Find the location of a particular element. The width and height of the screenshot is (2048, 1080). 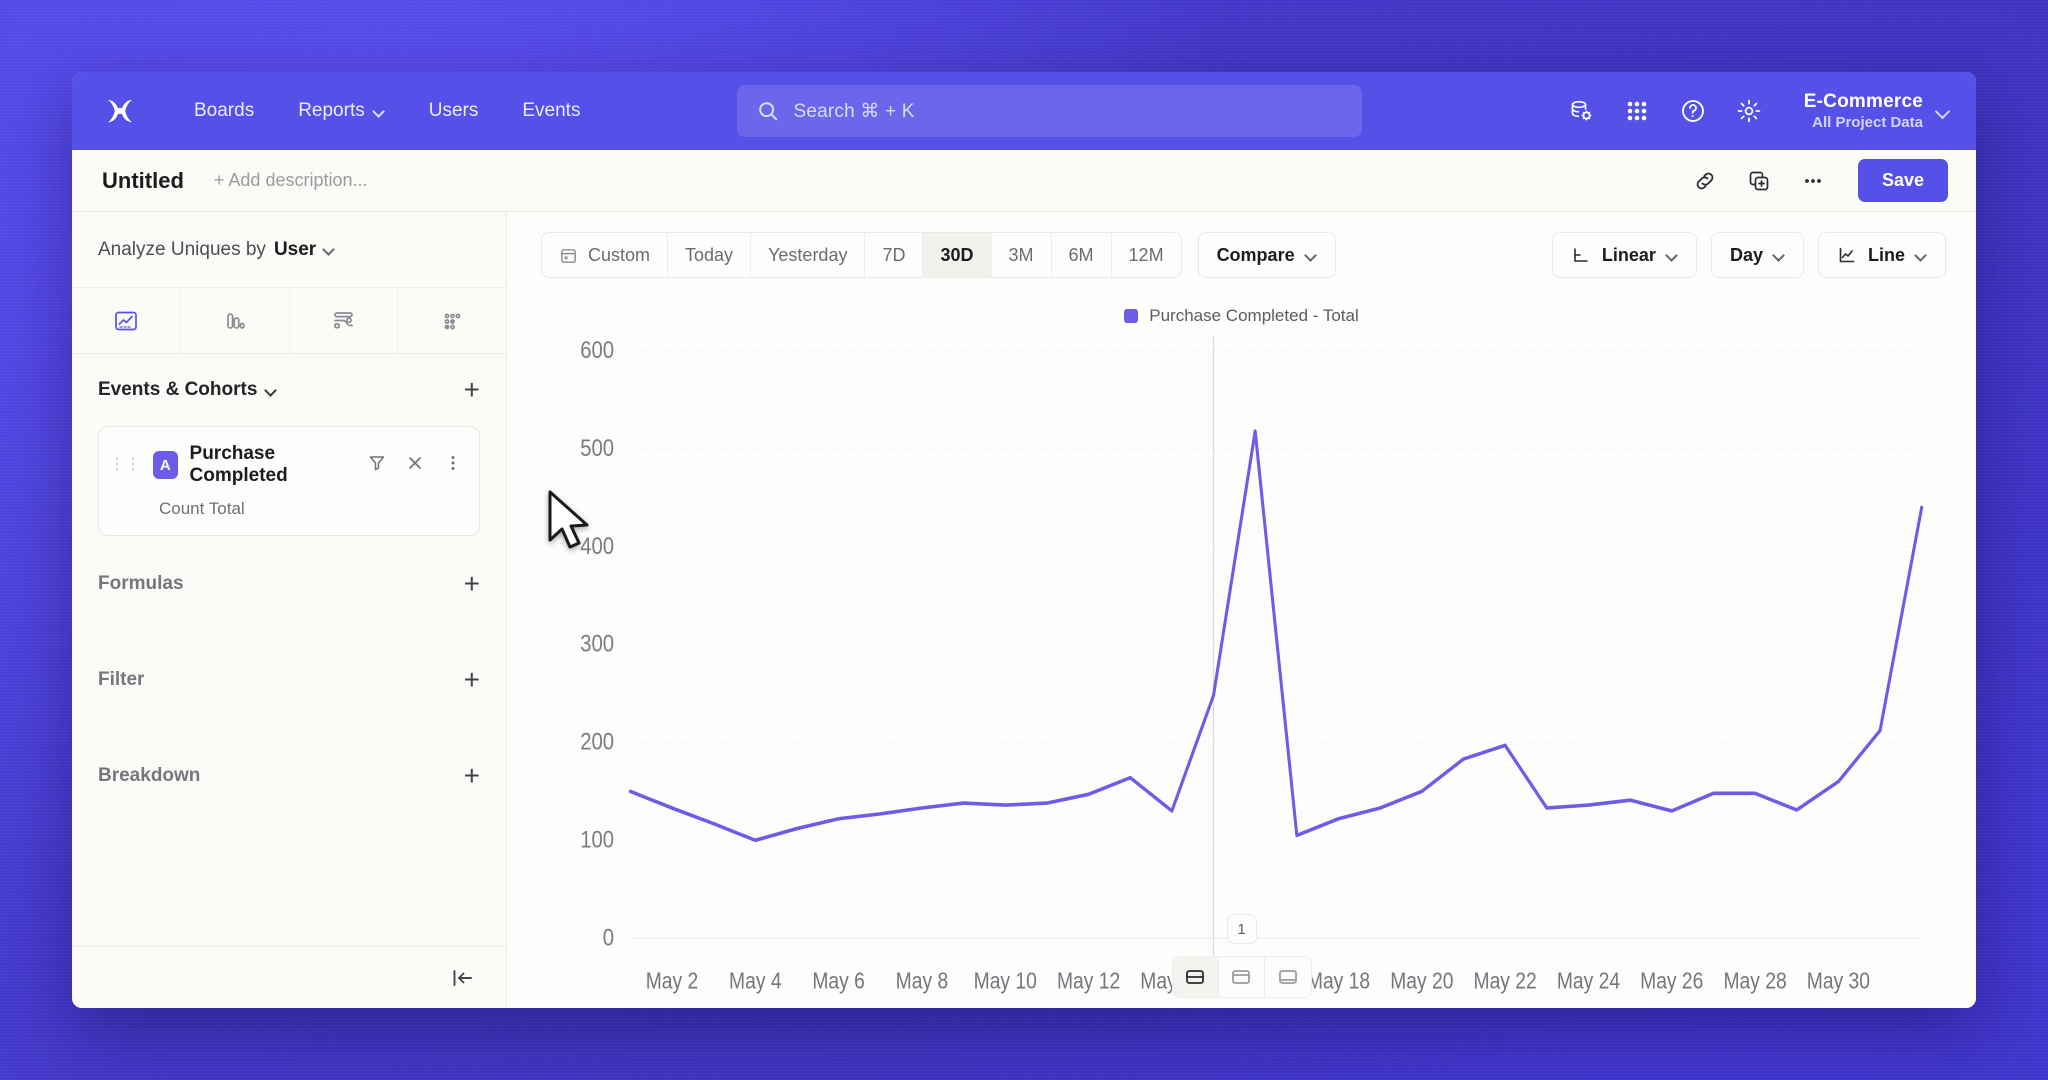

scale-selector: Linear is located at coordinates (1624, 255).